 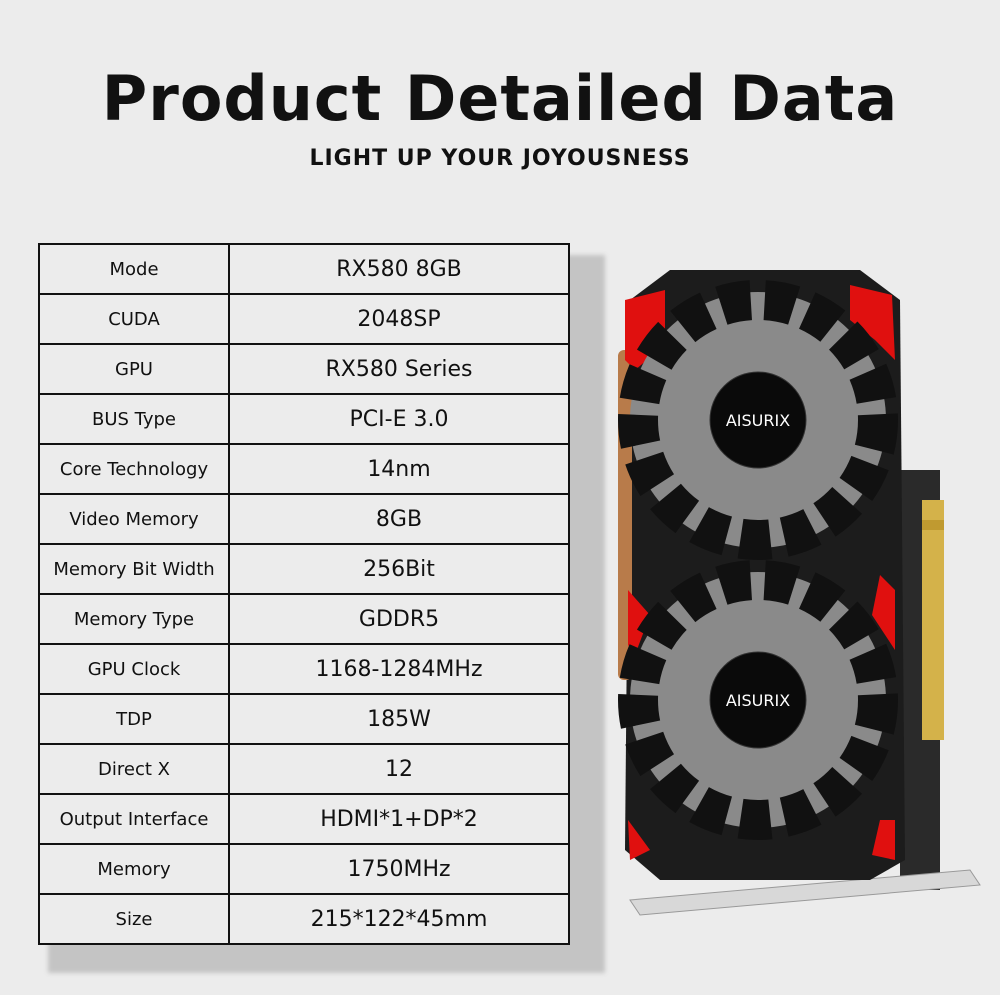 What do you see at coordinates (500, 98) in the screenshot?
I see `page-title: Product Detailed Data` at bounding box center [500, 98].